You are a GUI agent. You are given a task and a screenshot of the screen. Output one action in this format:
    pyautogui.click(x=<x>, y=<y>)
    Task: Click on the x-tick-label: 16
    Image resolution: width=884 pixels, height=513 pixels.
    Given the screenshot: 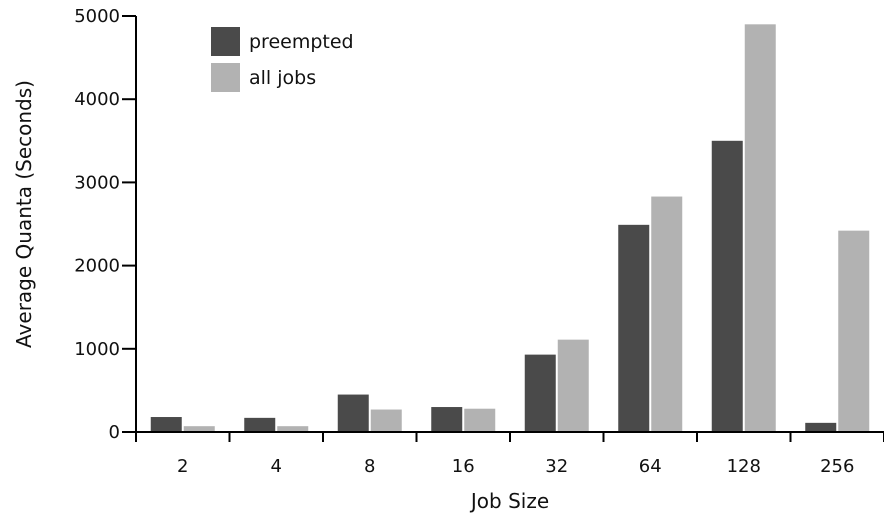 What is the action you would take?
    pyautogui.click(x=463, y=466)
    